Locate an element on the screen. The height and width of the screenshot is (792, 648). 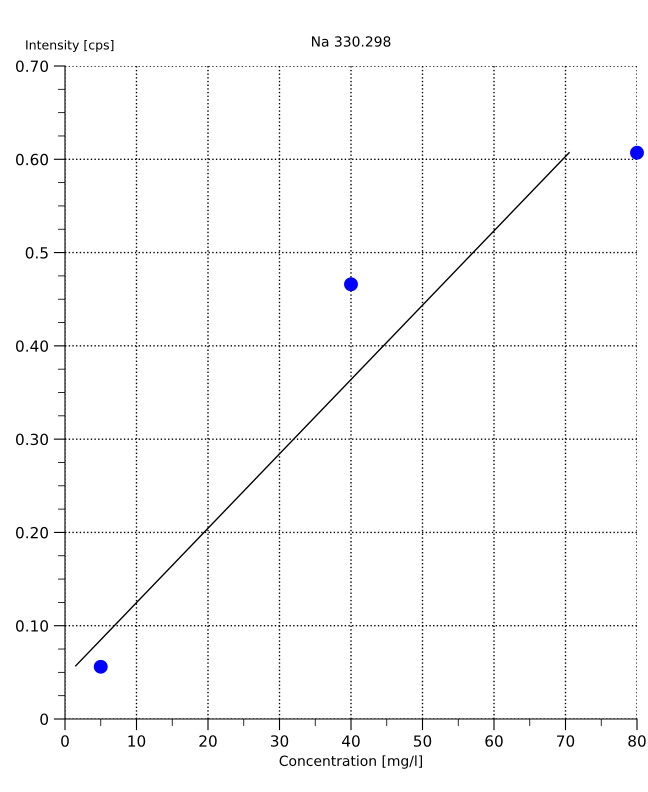
y-tick-label: 0.60 is located at coordinates (32, 160).